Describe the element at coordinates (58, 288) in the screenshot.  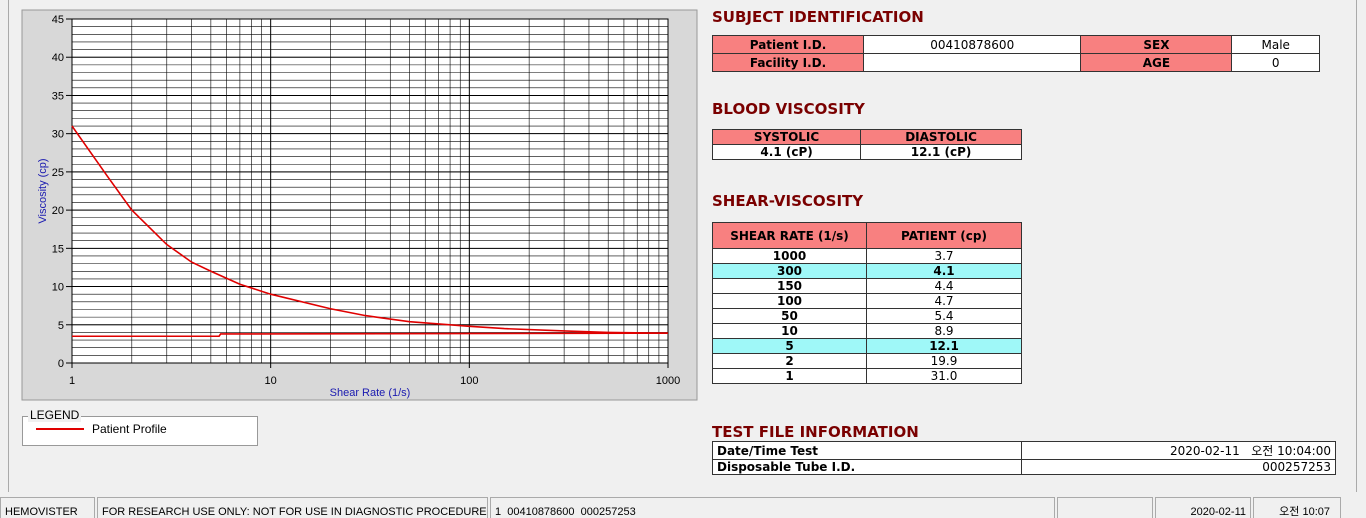
I see `y-tick-label: 10` at that location.